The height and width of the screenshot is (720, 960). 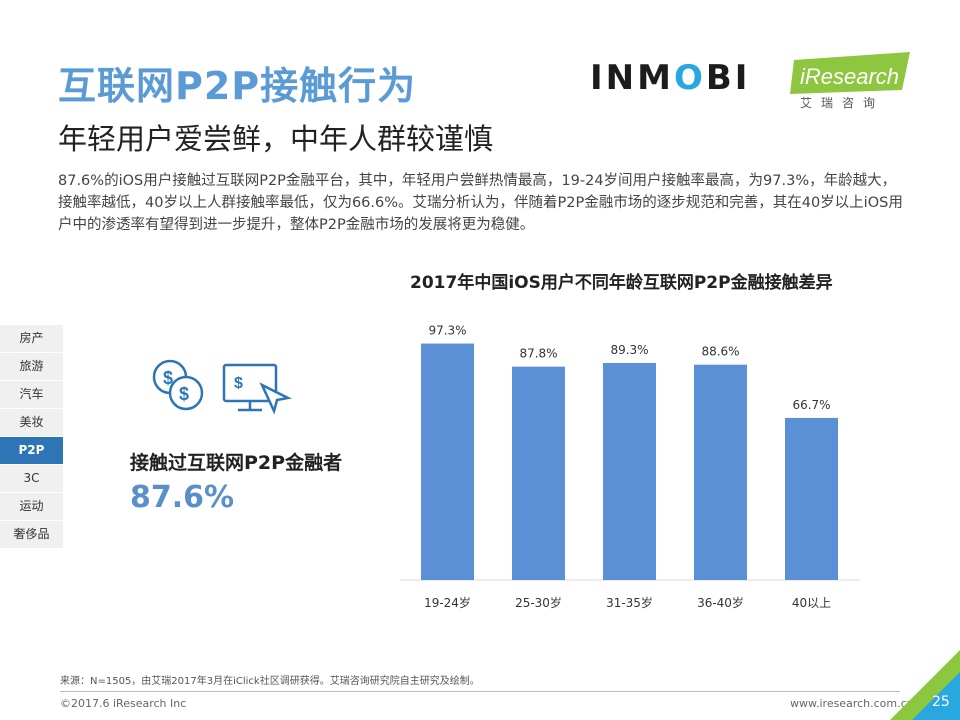 What do you see at coordinates (842, 103) in the screenshot?
I see `iresearch-cn-logo: 艾瑞咨询` at bounding box center [842, 103].